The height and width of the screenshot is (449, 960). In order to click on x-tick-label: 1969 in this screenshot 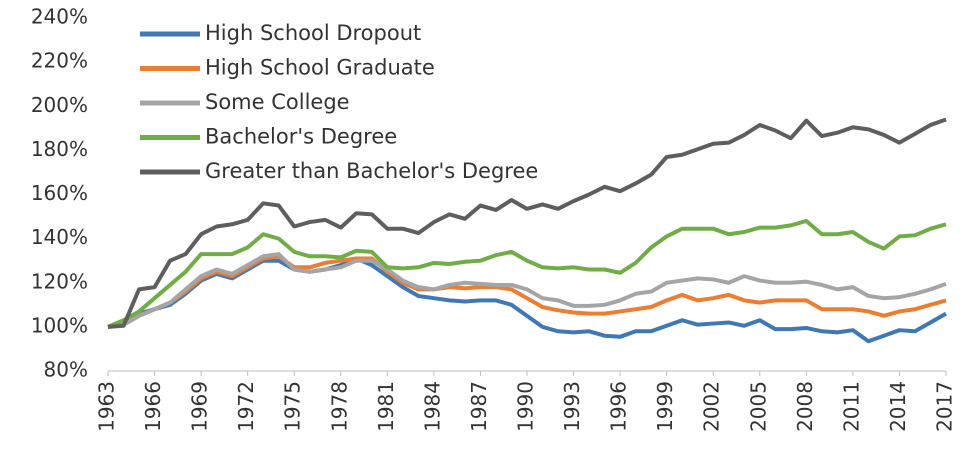, I will do `click(200, 406)`.